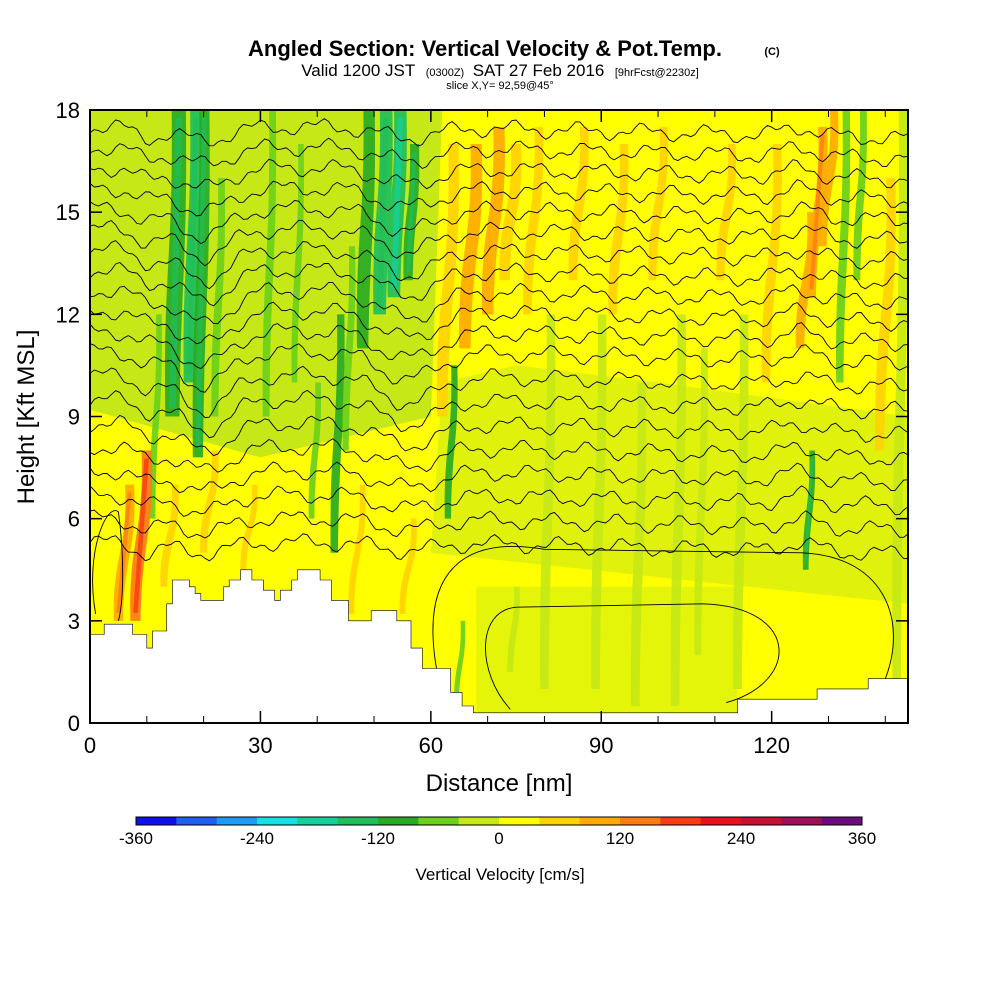  I want to click on x-tick-label: 30, so click(260, 745).